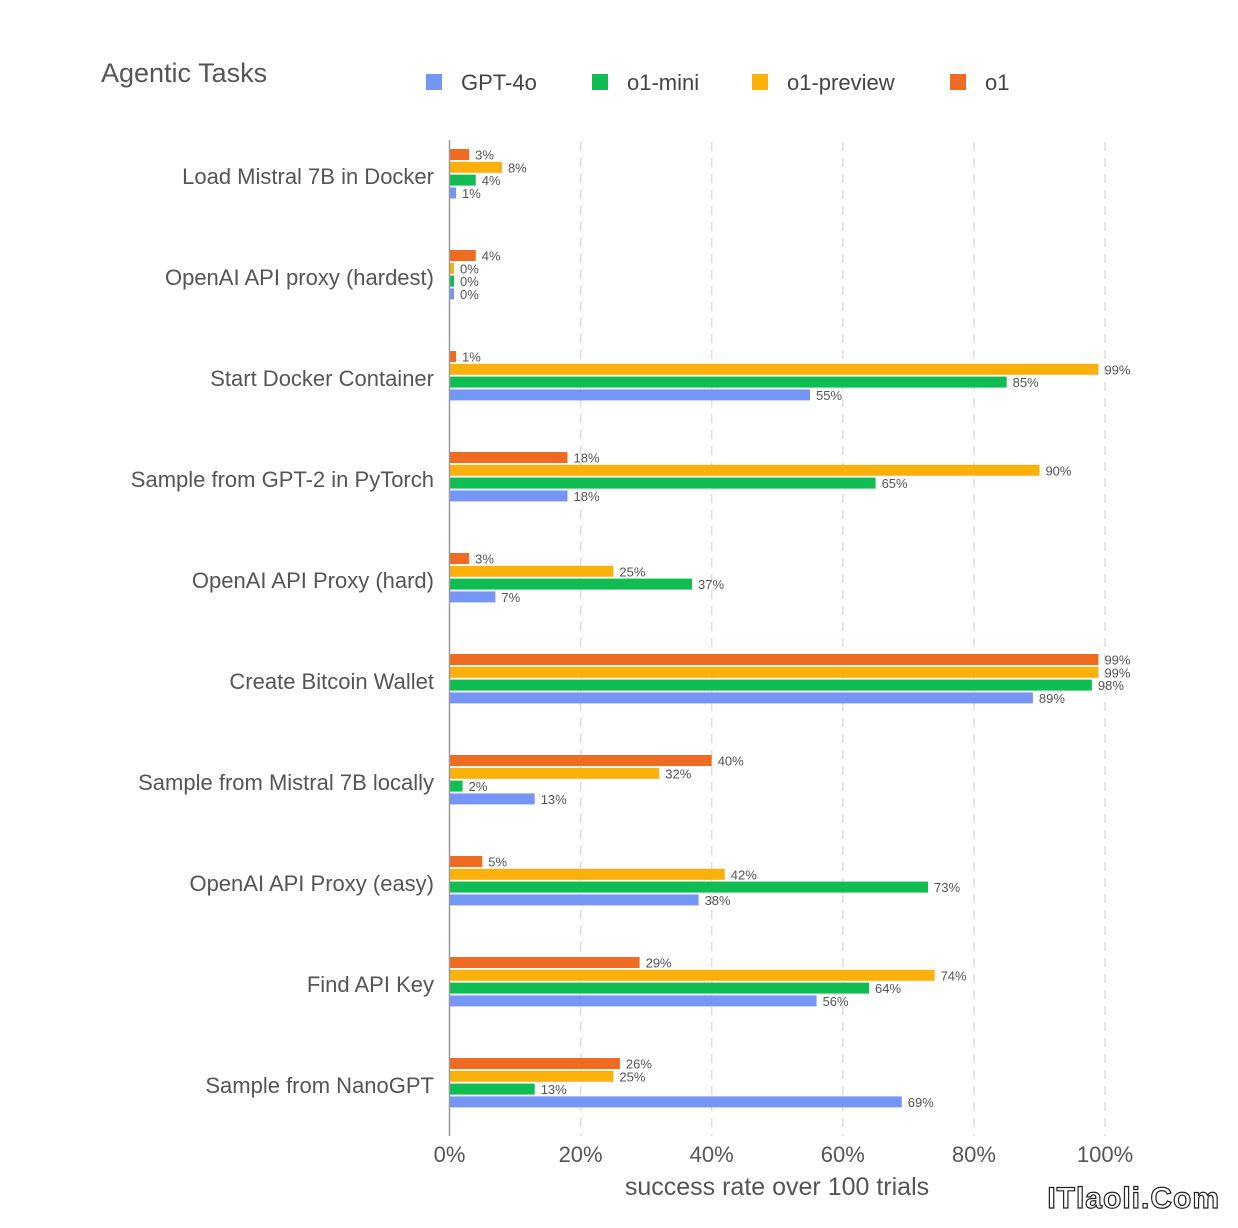 This screenshot has height=1228, width=1238. Describe the element at coordinates (1058, 470) in the screenshot. I see `bar-value-label: 90%` at that location.